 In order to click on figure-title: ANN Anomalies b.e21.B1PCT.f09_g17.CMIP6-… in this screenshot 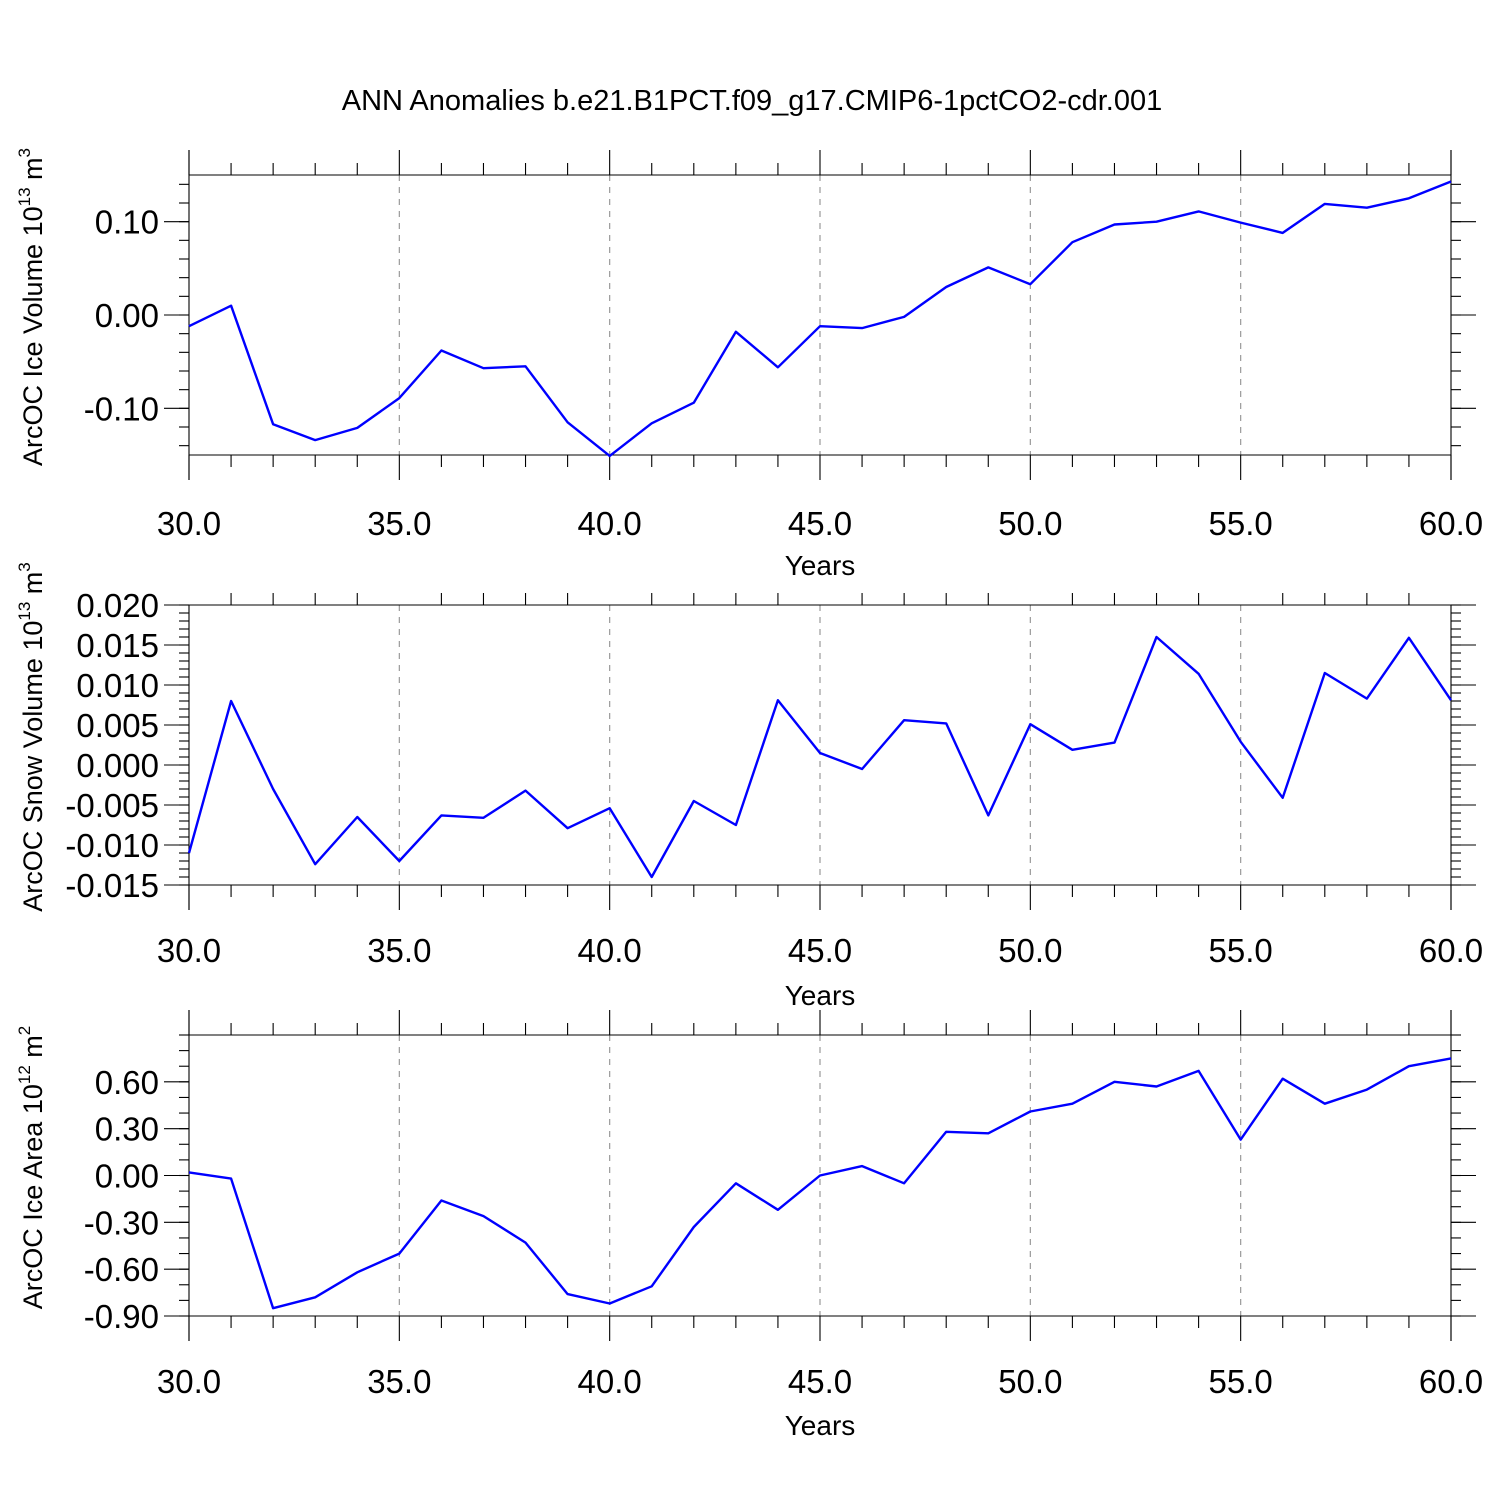, I will do `click(752, 101)`.